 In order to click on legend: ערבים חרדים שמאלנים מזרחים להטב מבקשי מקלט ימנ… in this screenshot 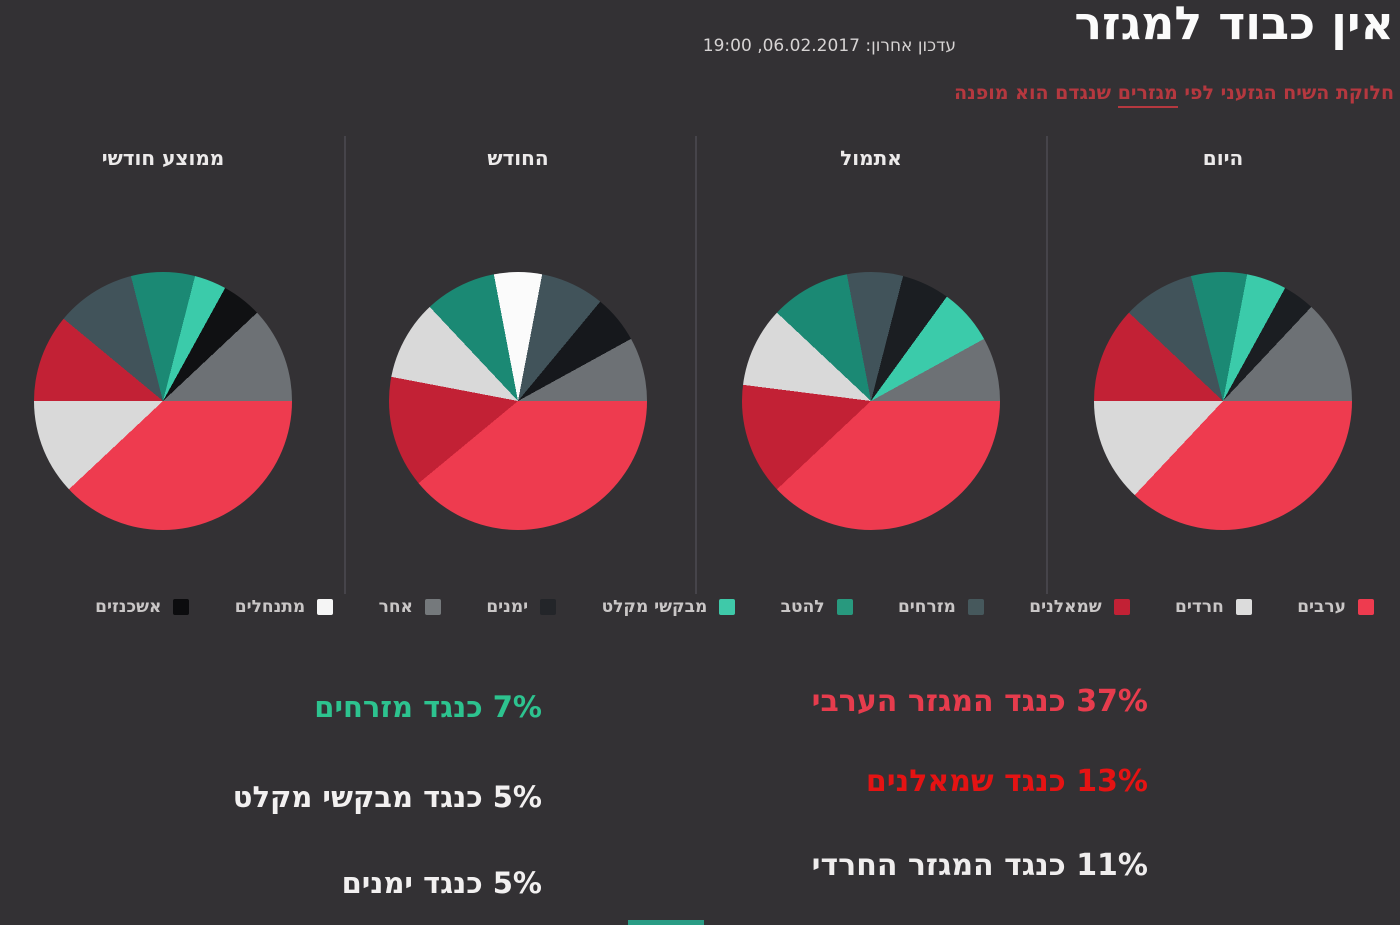, I will do `click(734, 607)`.